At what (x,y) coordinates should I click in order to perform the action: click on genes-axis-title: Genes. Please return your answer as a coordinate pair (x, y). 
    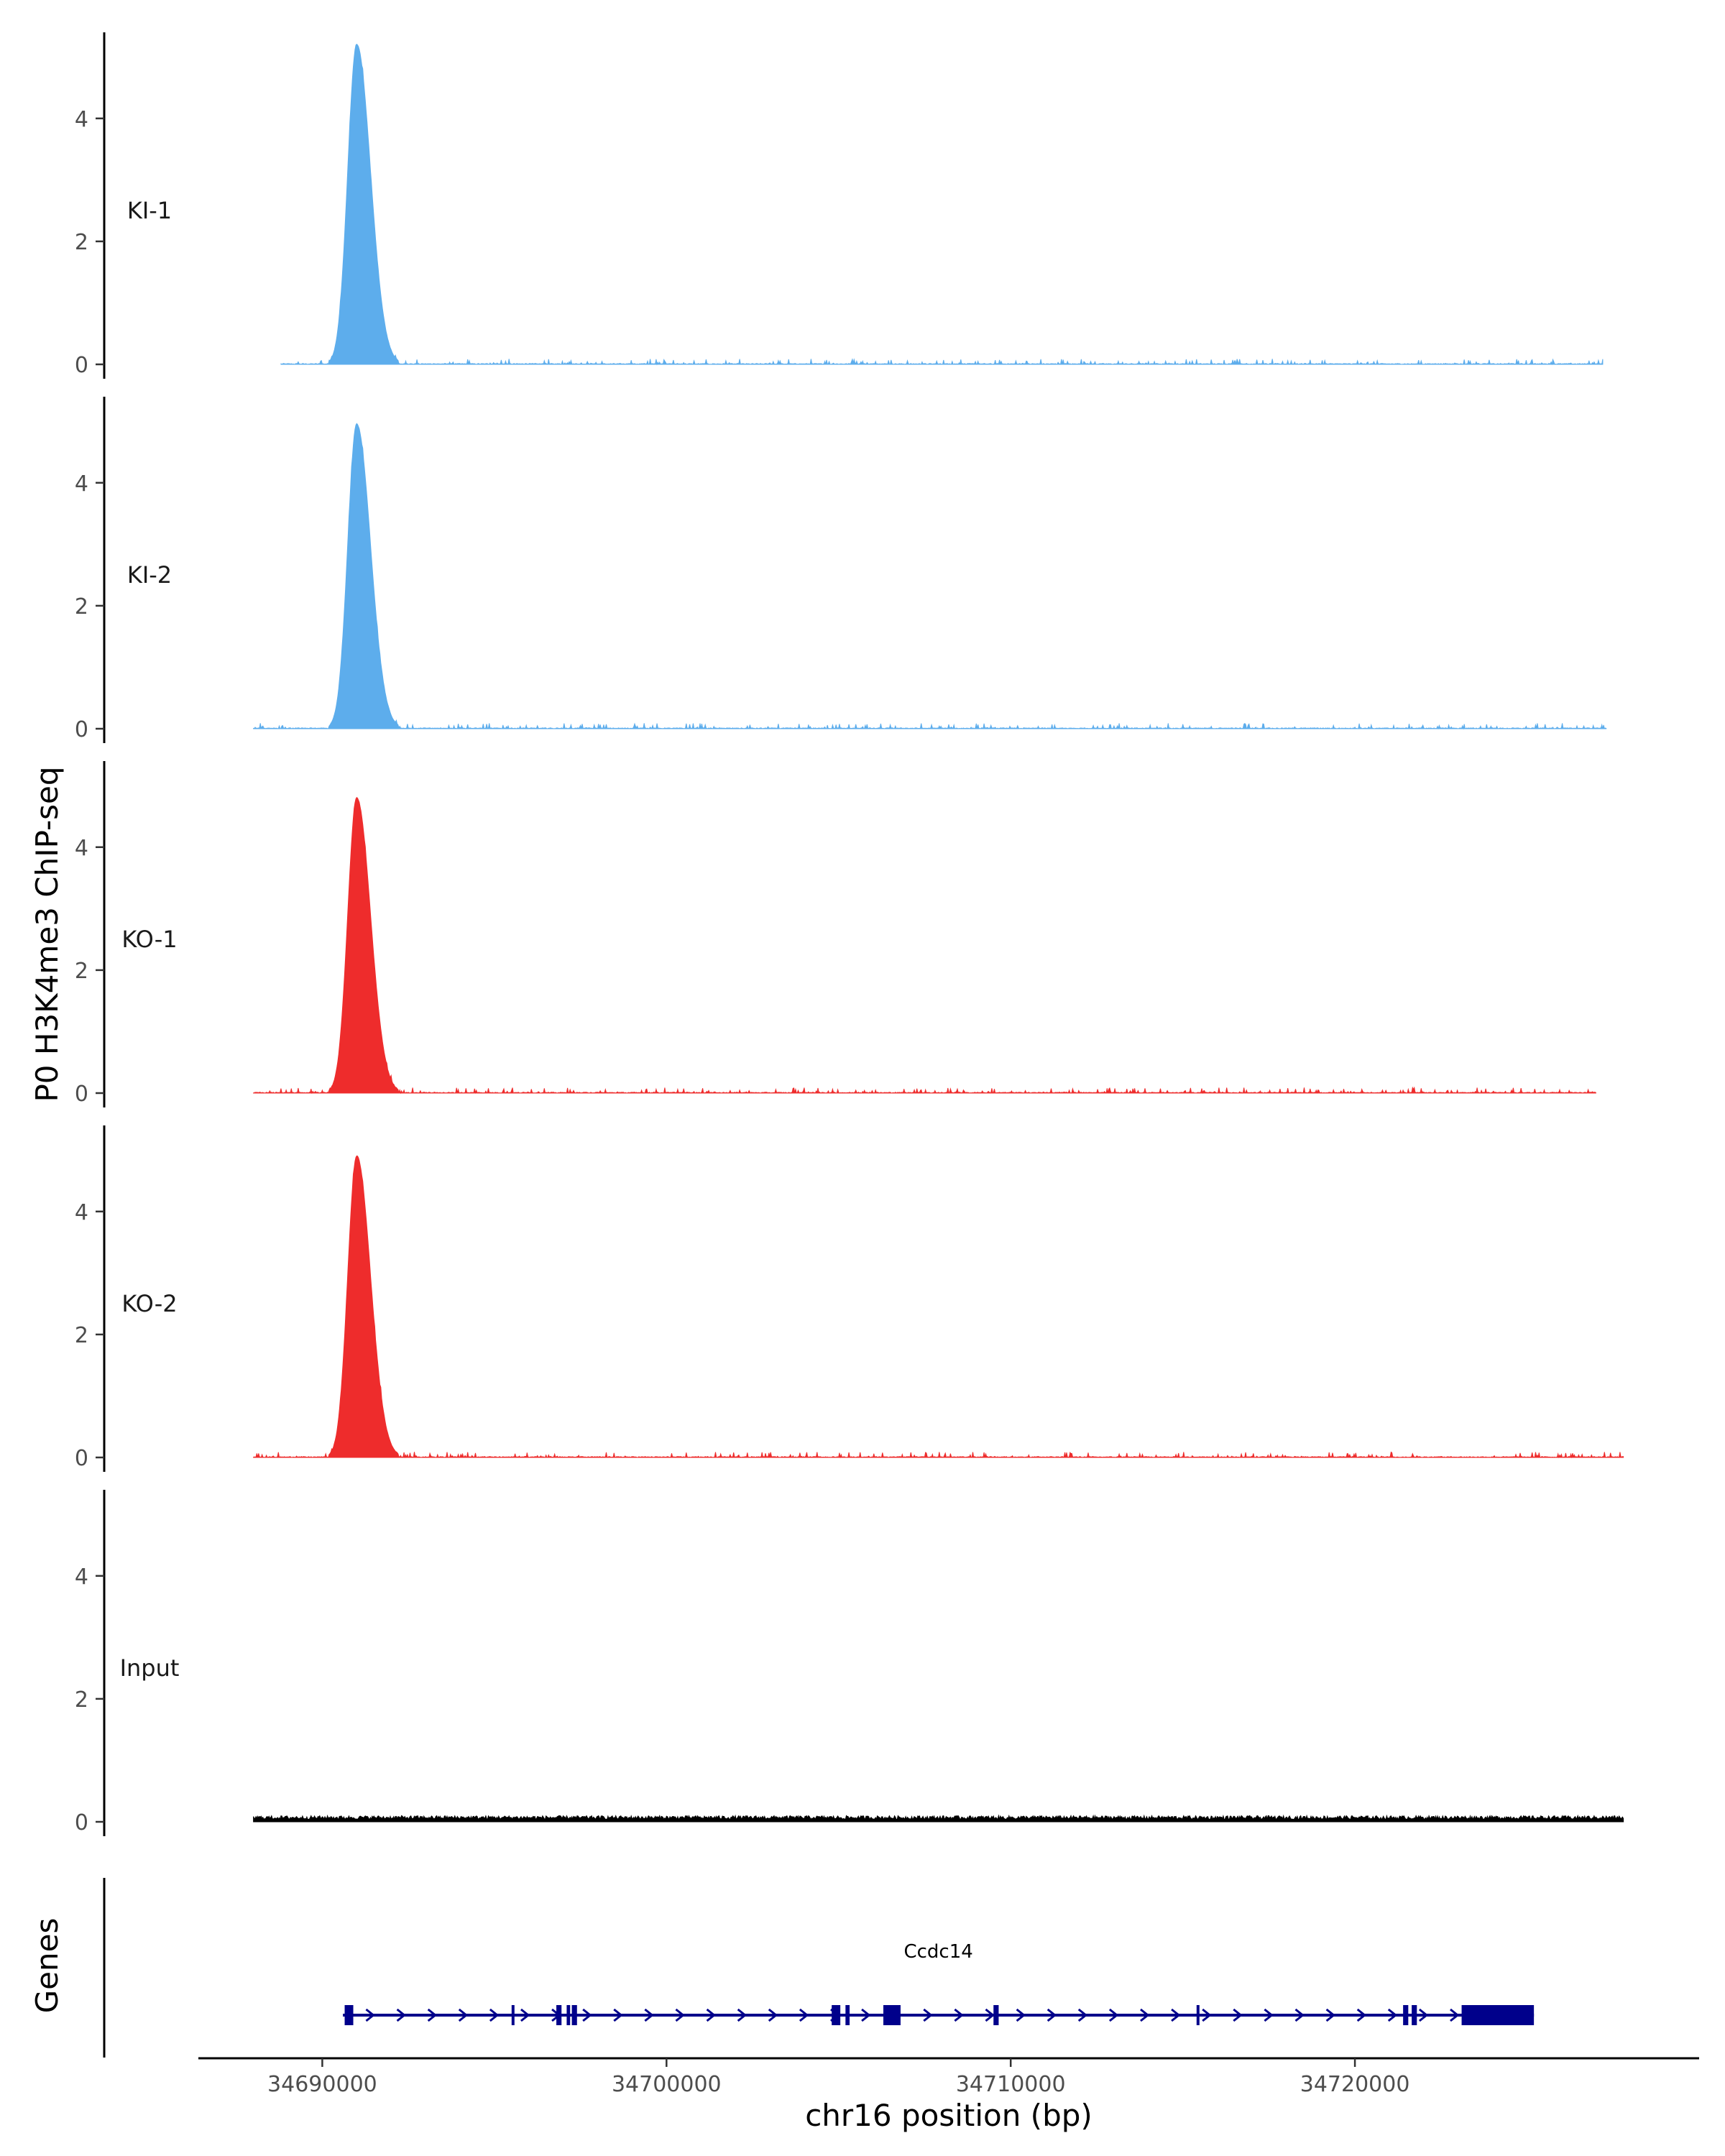
    Looking at the image, I should click on (47, 1966).